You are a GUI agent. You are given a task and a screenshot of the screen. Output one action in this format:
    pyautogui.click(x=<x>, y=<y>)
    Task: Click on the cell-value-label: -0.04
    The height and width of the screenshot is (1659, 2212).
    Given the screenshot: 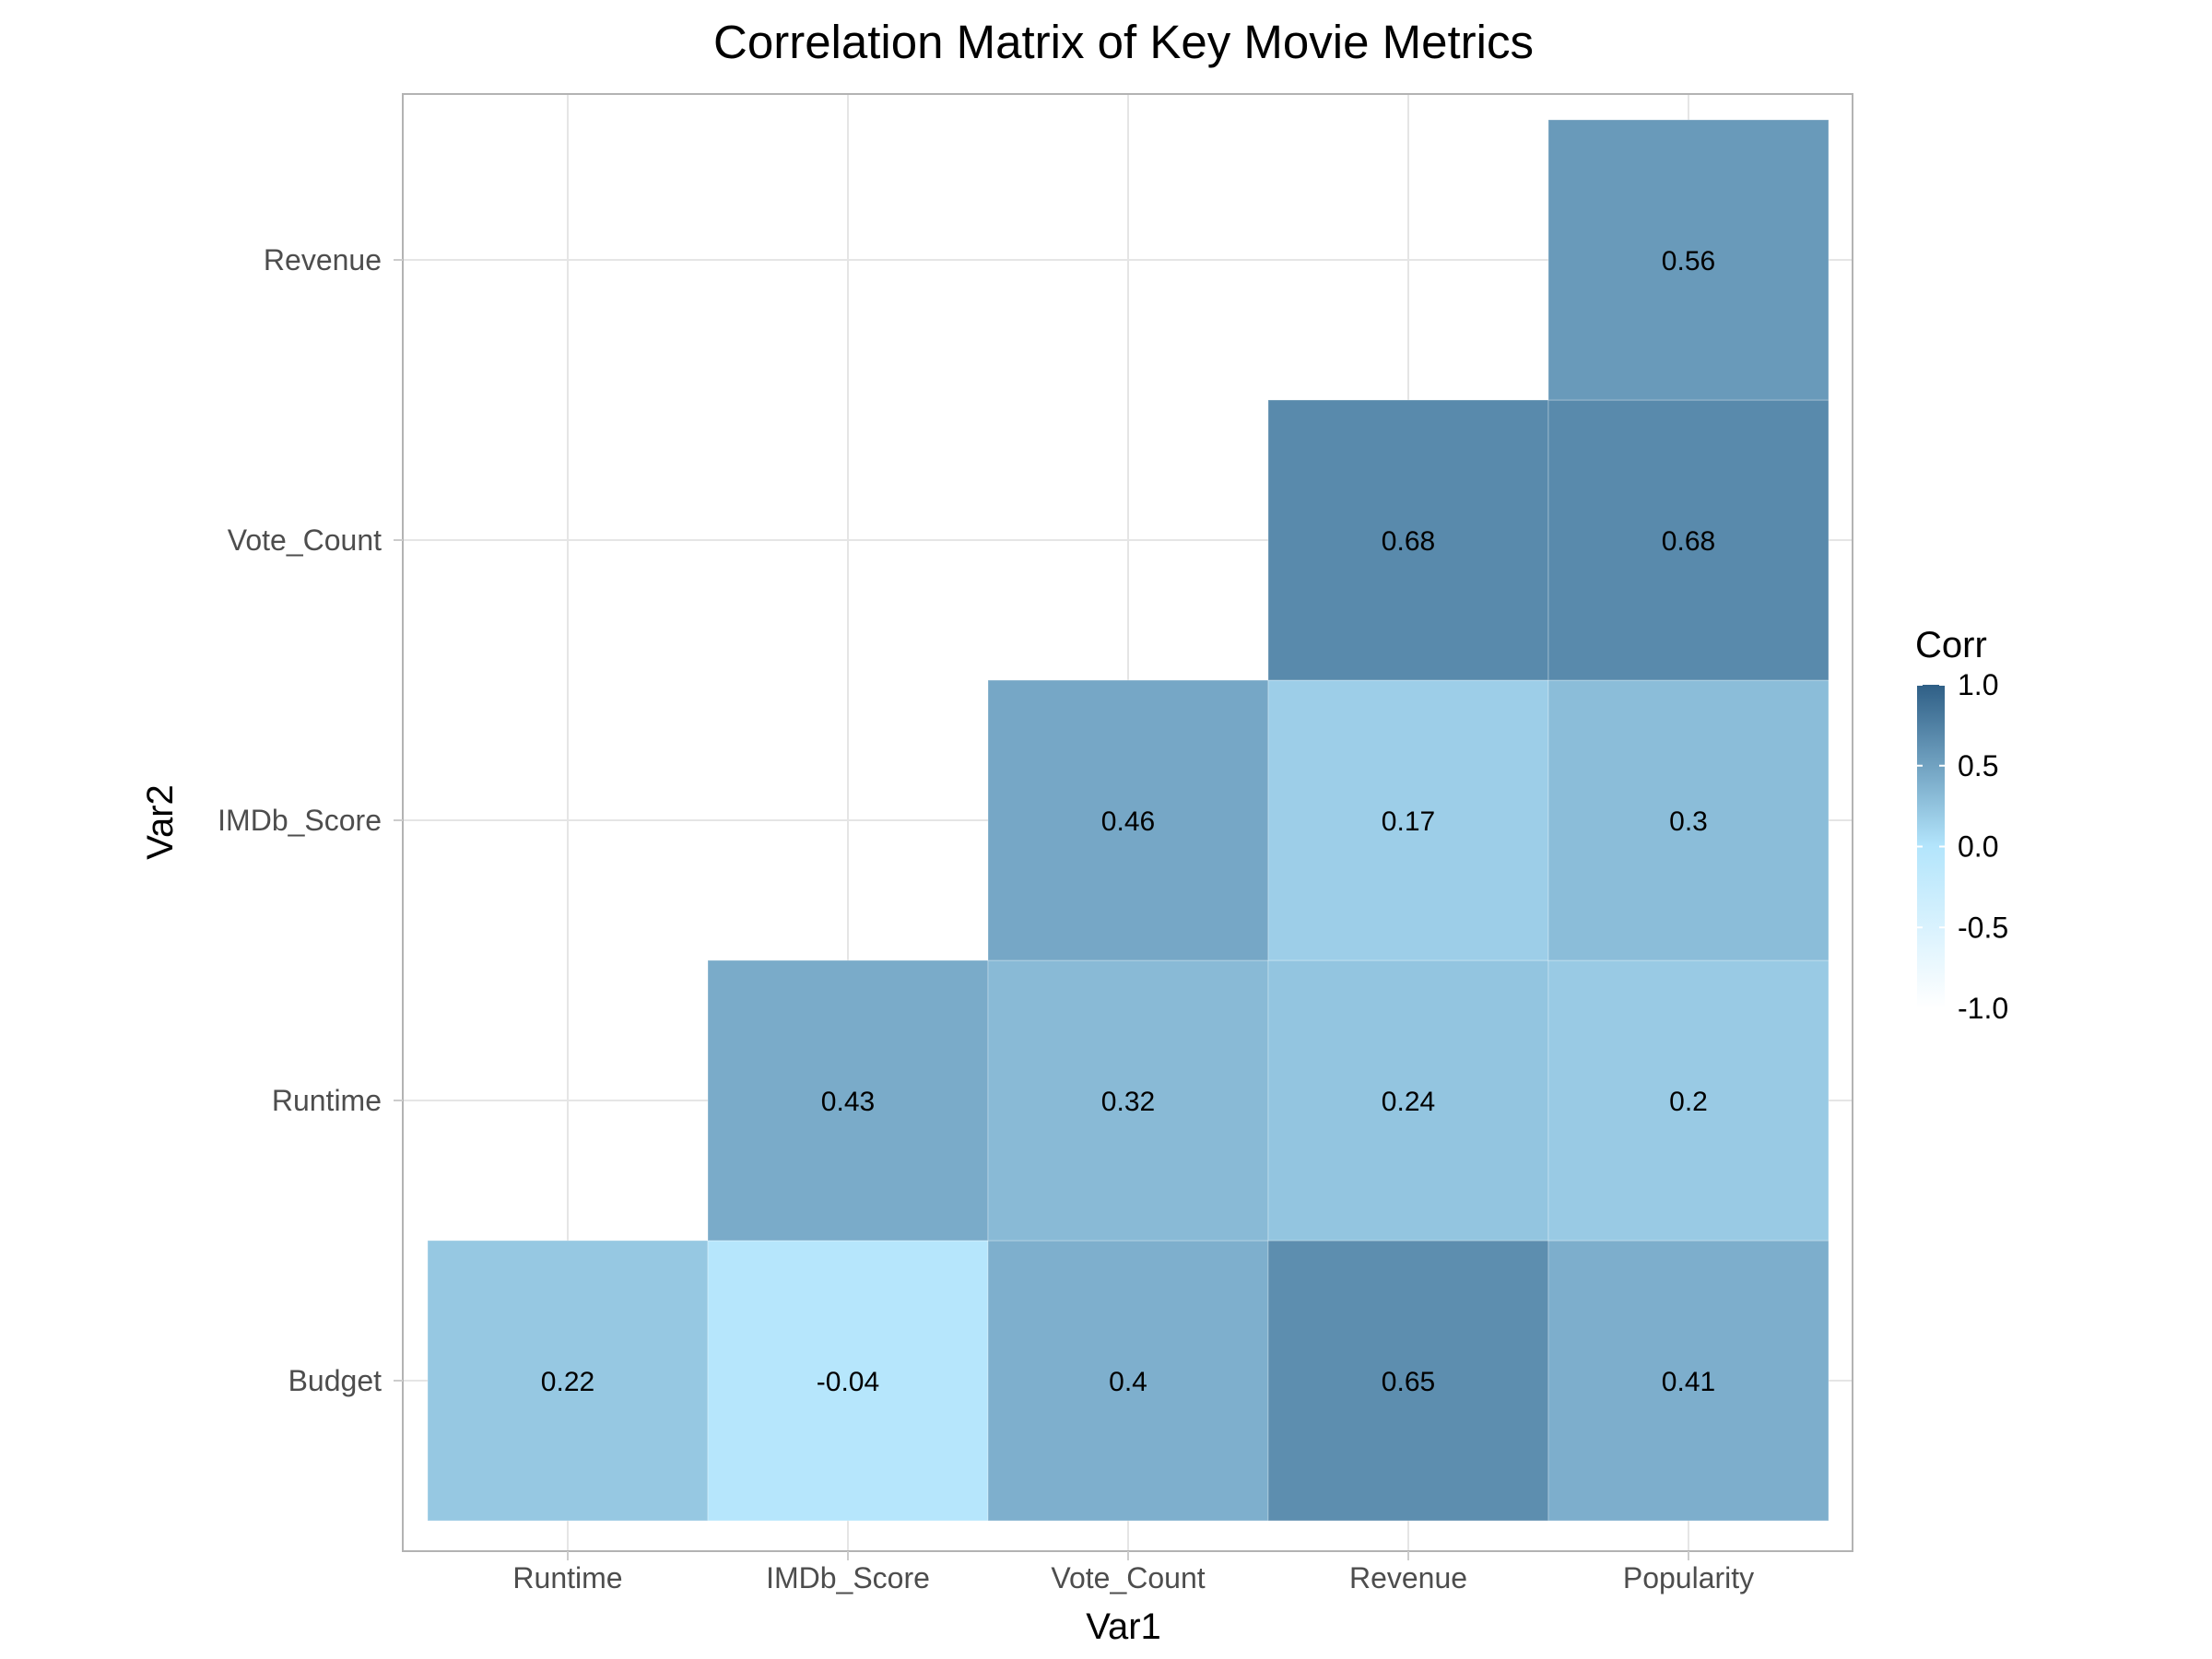 What is the action you would take?
    pyautogui.click(x=848, y=1382)
    